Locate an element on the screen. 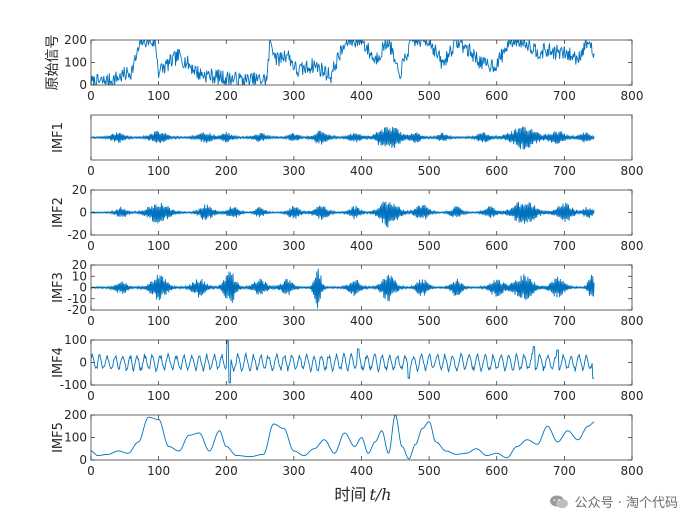  x-axis-label-variable: t/h is located at coordinates (380, 494).